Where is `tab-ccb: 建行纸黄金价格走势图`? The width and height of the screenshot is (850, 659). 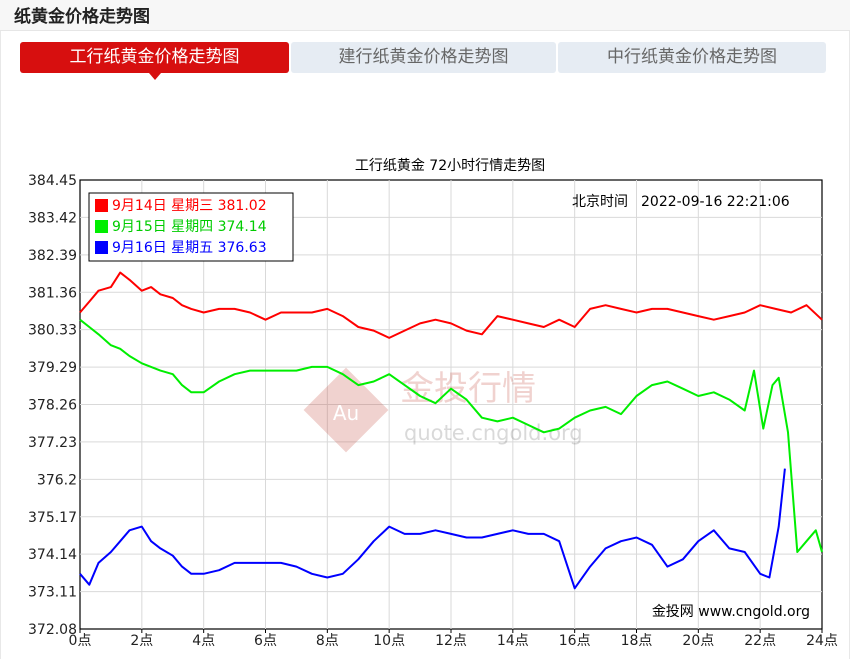 tab-ccb: 建行纸黄金价格走势图 is located at coordinates (423, 57).